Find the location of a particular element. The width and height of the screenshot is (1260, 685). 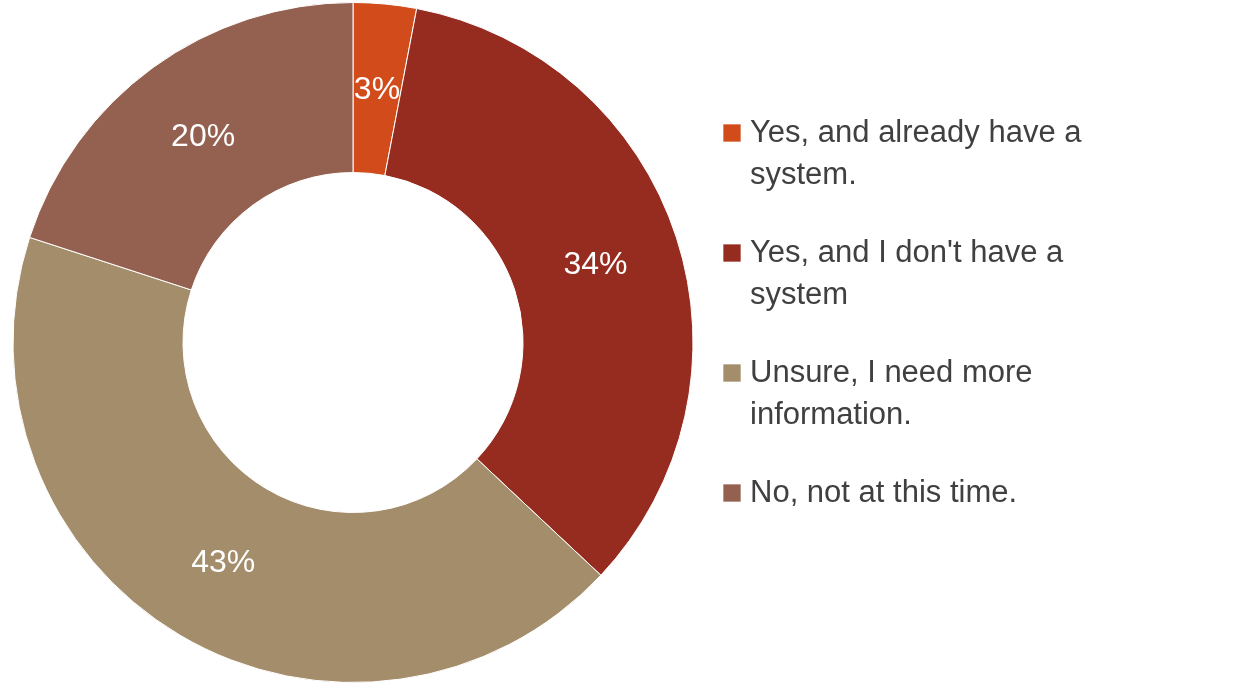

legend-label: No, not at this time. is located at coordinates (884, 491).